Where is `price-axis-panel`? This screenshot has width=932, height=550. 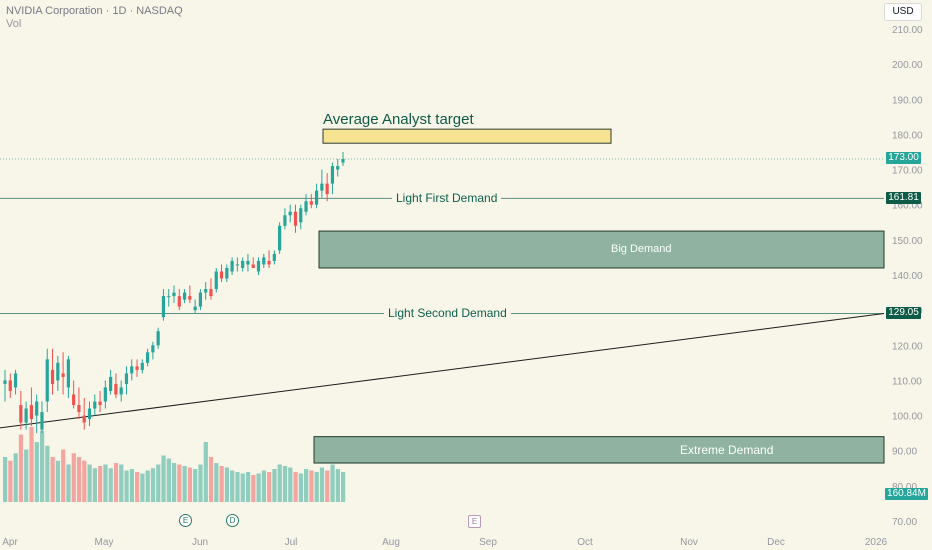 price-axis-panel is located at coordinates (908, 275).